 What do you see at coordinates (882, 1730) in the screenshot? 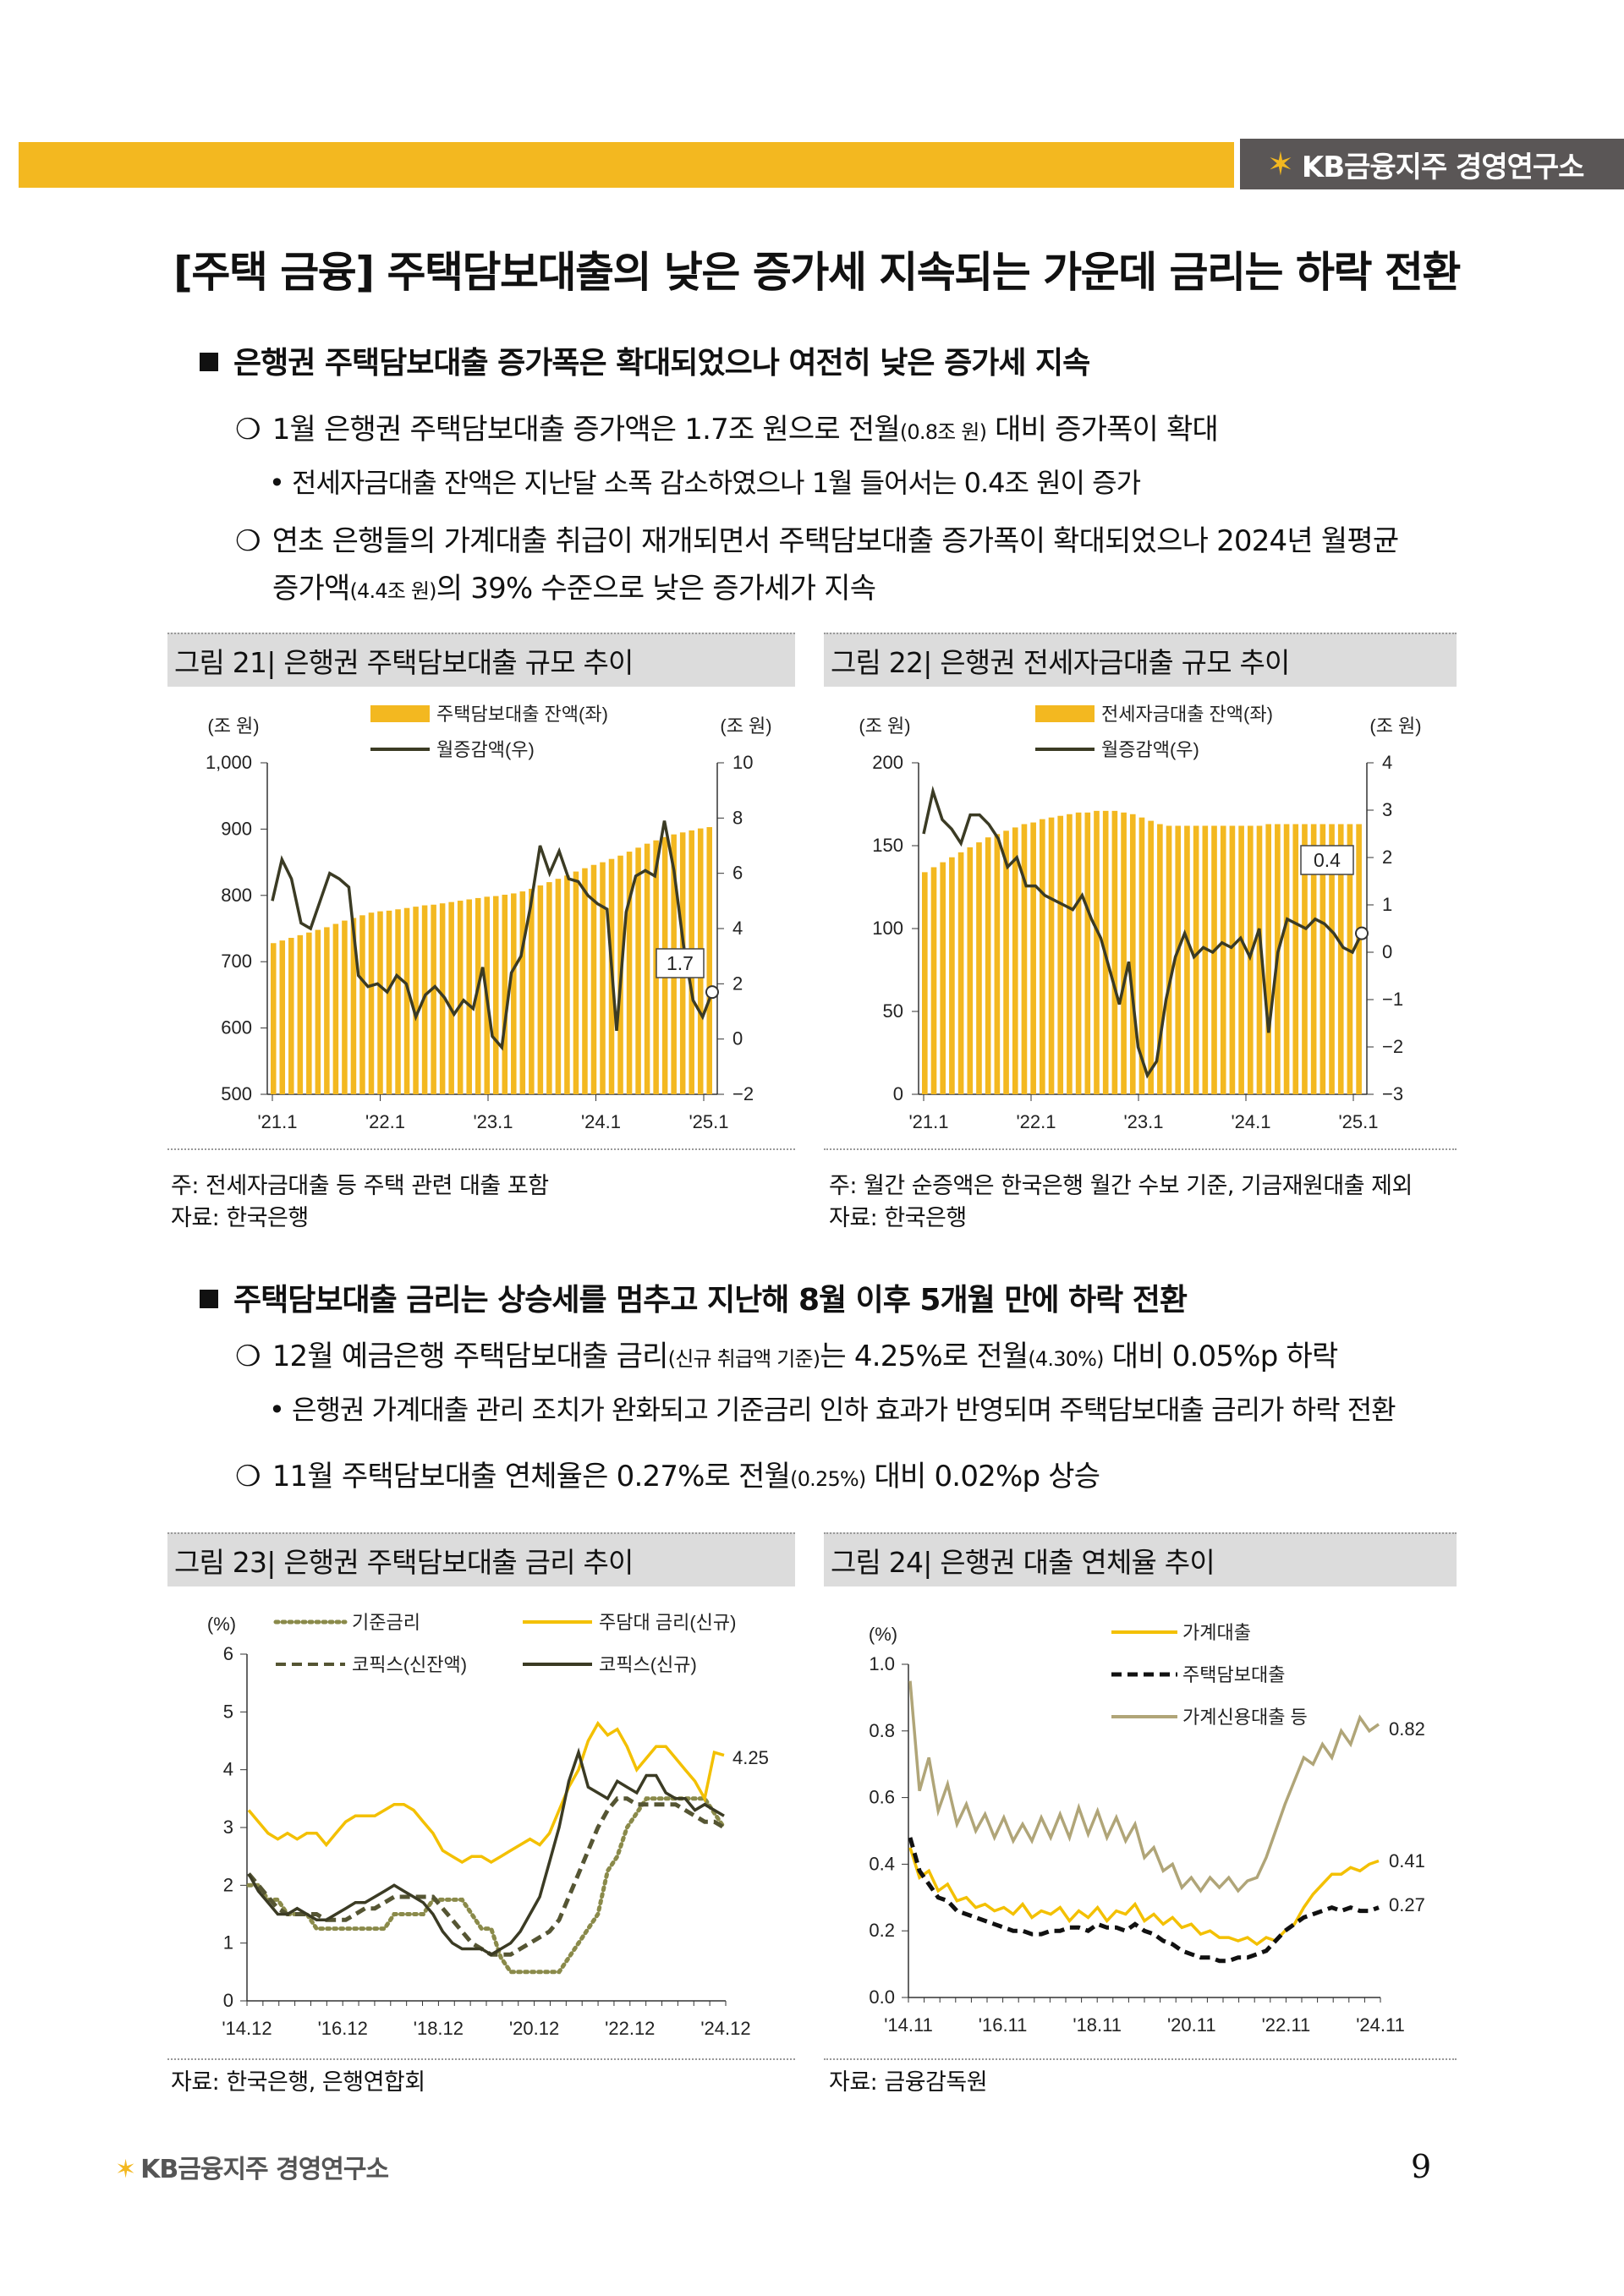
I see `y-tick-label: 0.8` at bounding box center [882, 1730].